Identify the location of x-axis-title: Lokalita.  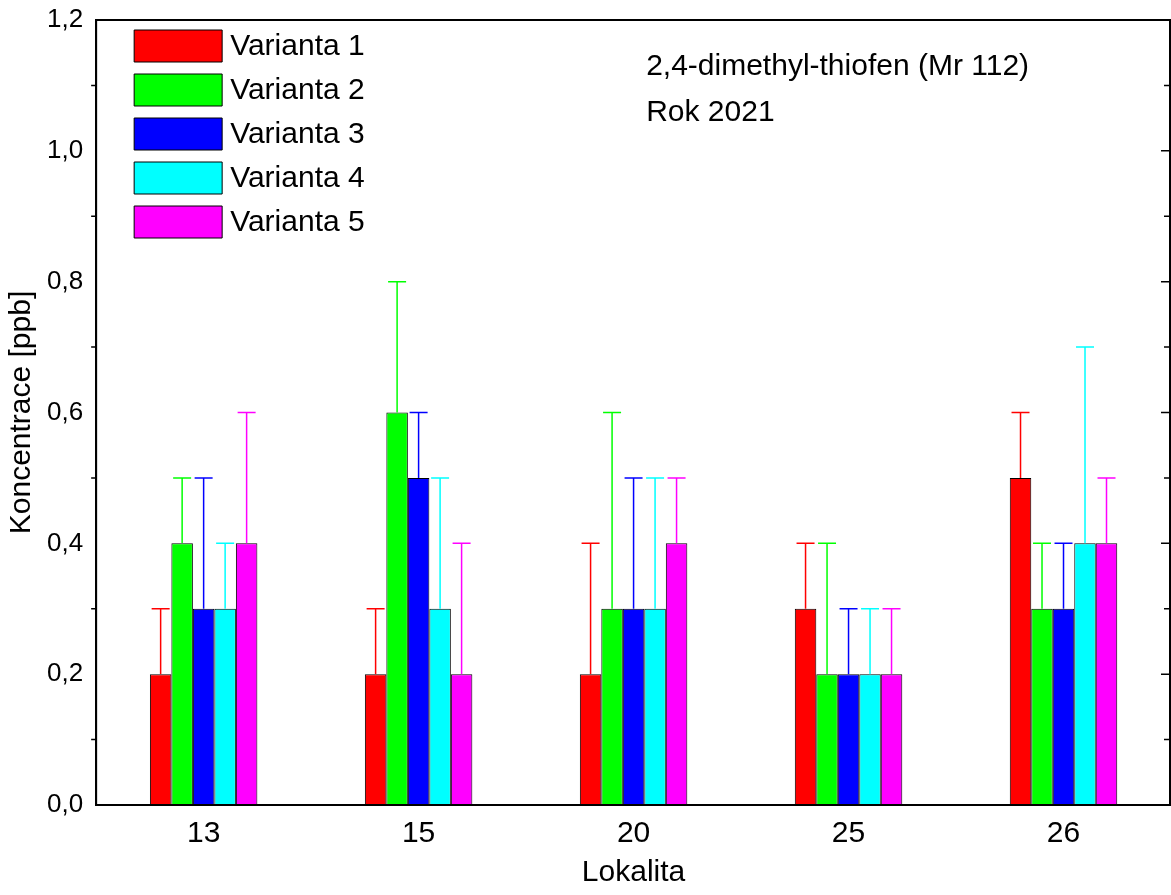
(633, 871).